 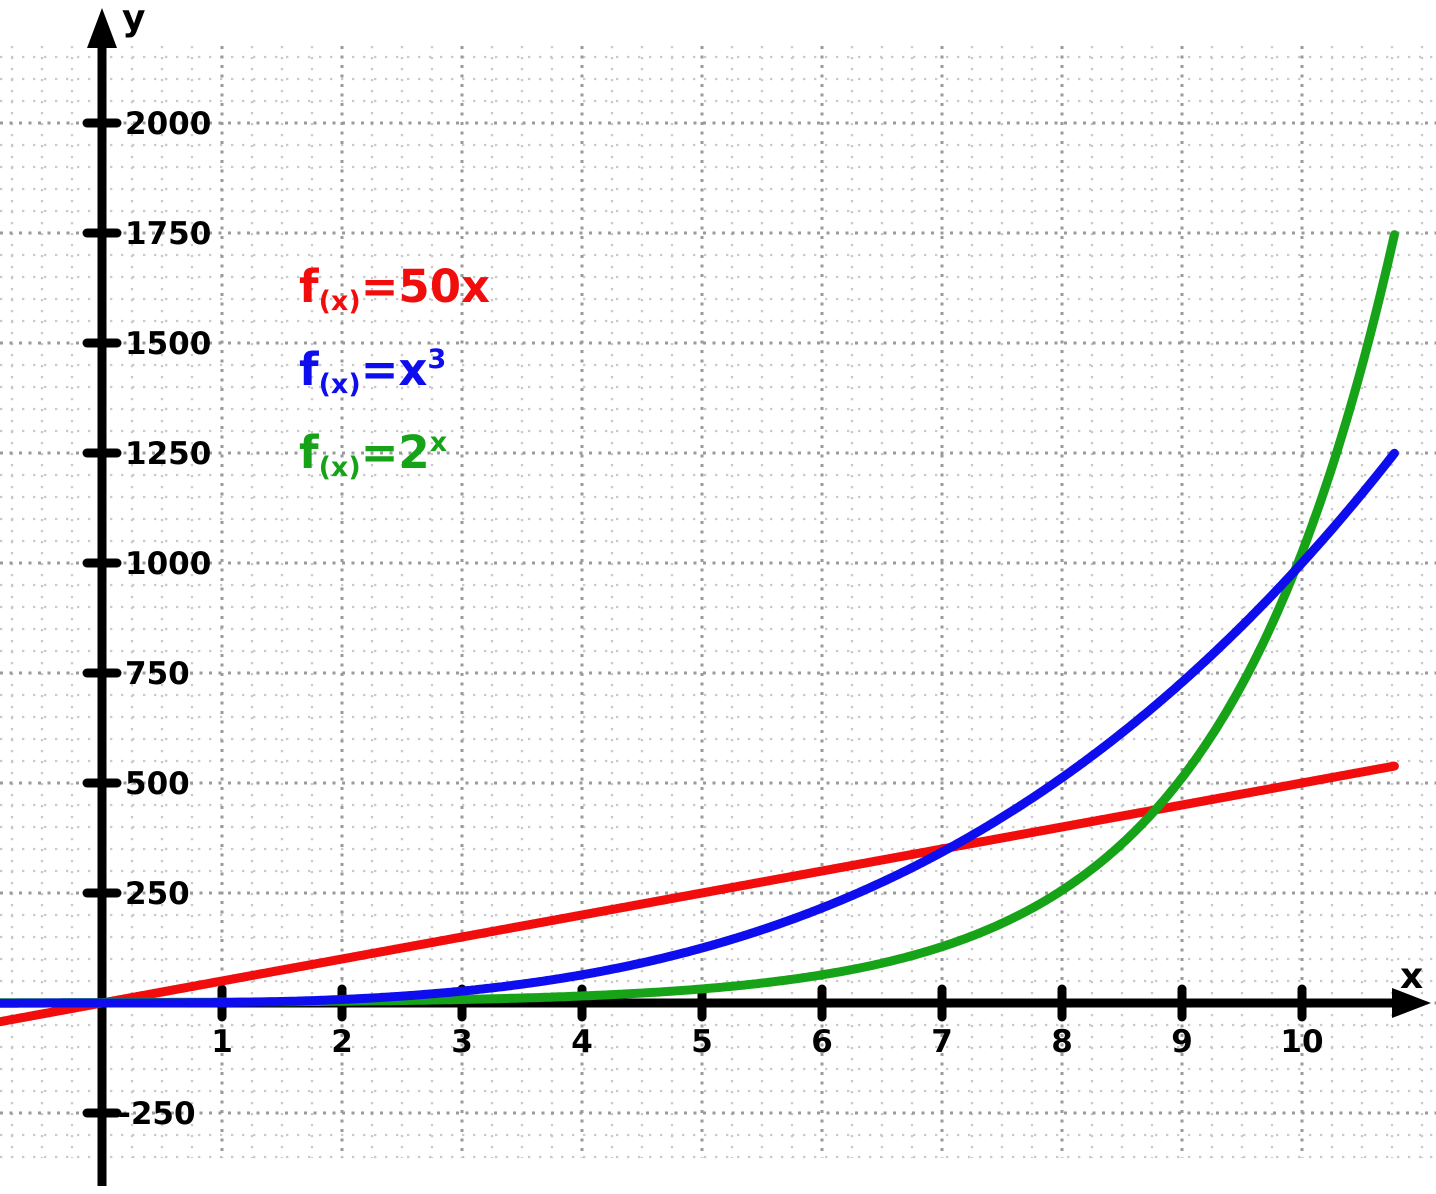 I want to click on legend: f(x)=50x f(x)=x3 f(x)=2x, so click(x=394, y=372).